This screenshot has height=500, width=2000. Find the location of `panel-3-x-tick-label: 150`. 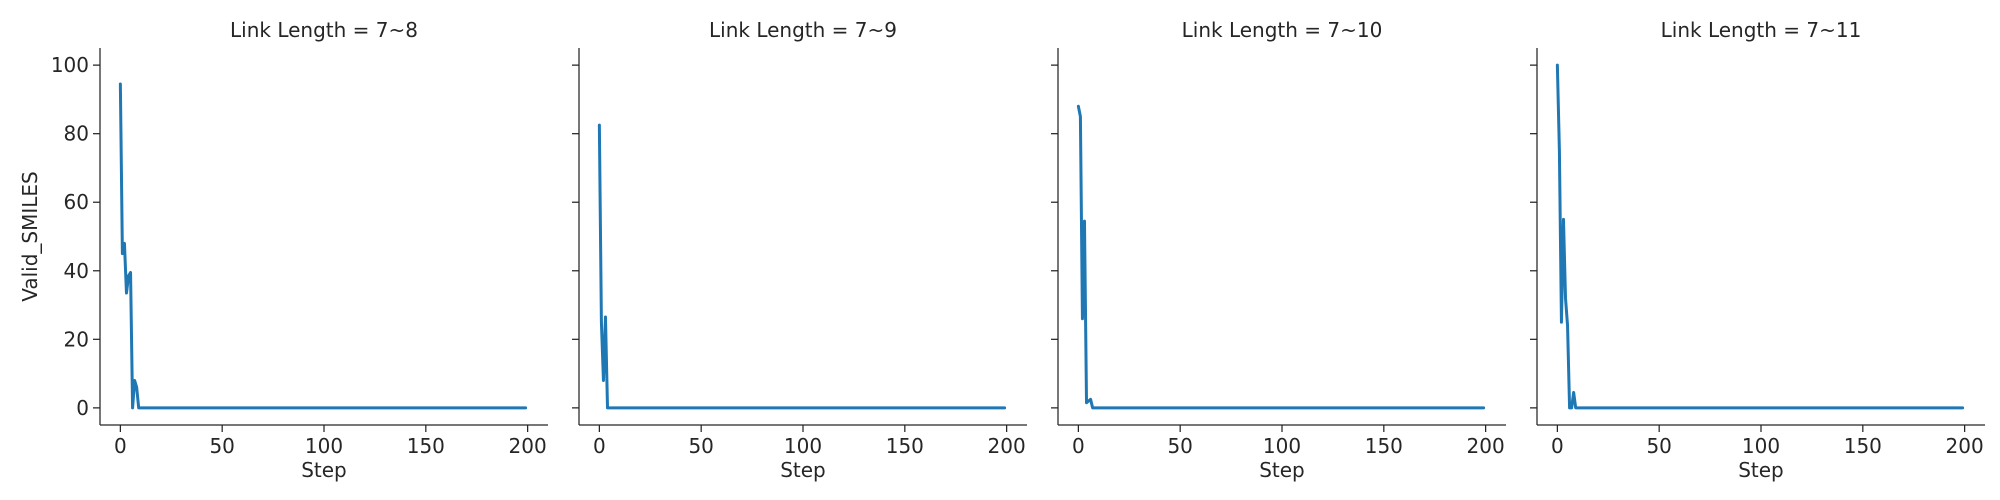

panel-3-x-tick-label: 150 is located at coordinates (1384, 446).